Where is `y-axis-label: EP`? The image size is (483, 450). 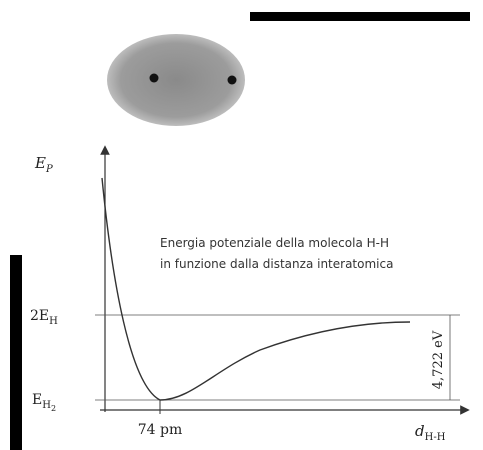 y-axis-label: EP is located at coordinates (43, 164).